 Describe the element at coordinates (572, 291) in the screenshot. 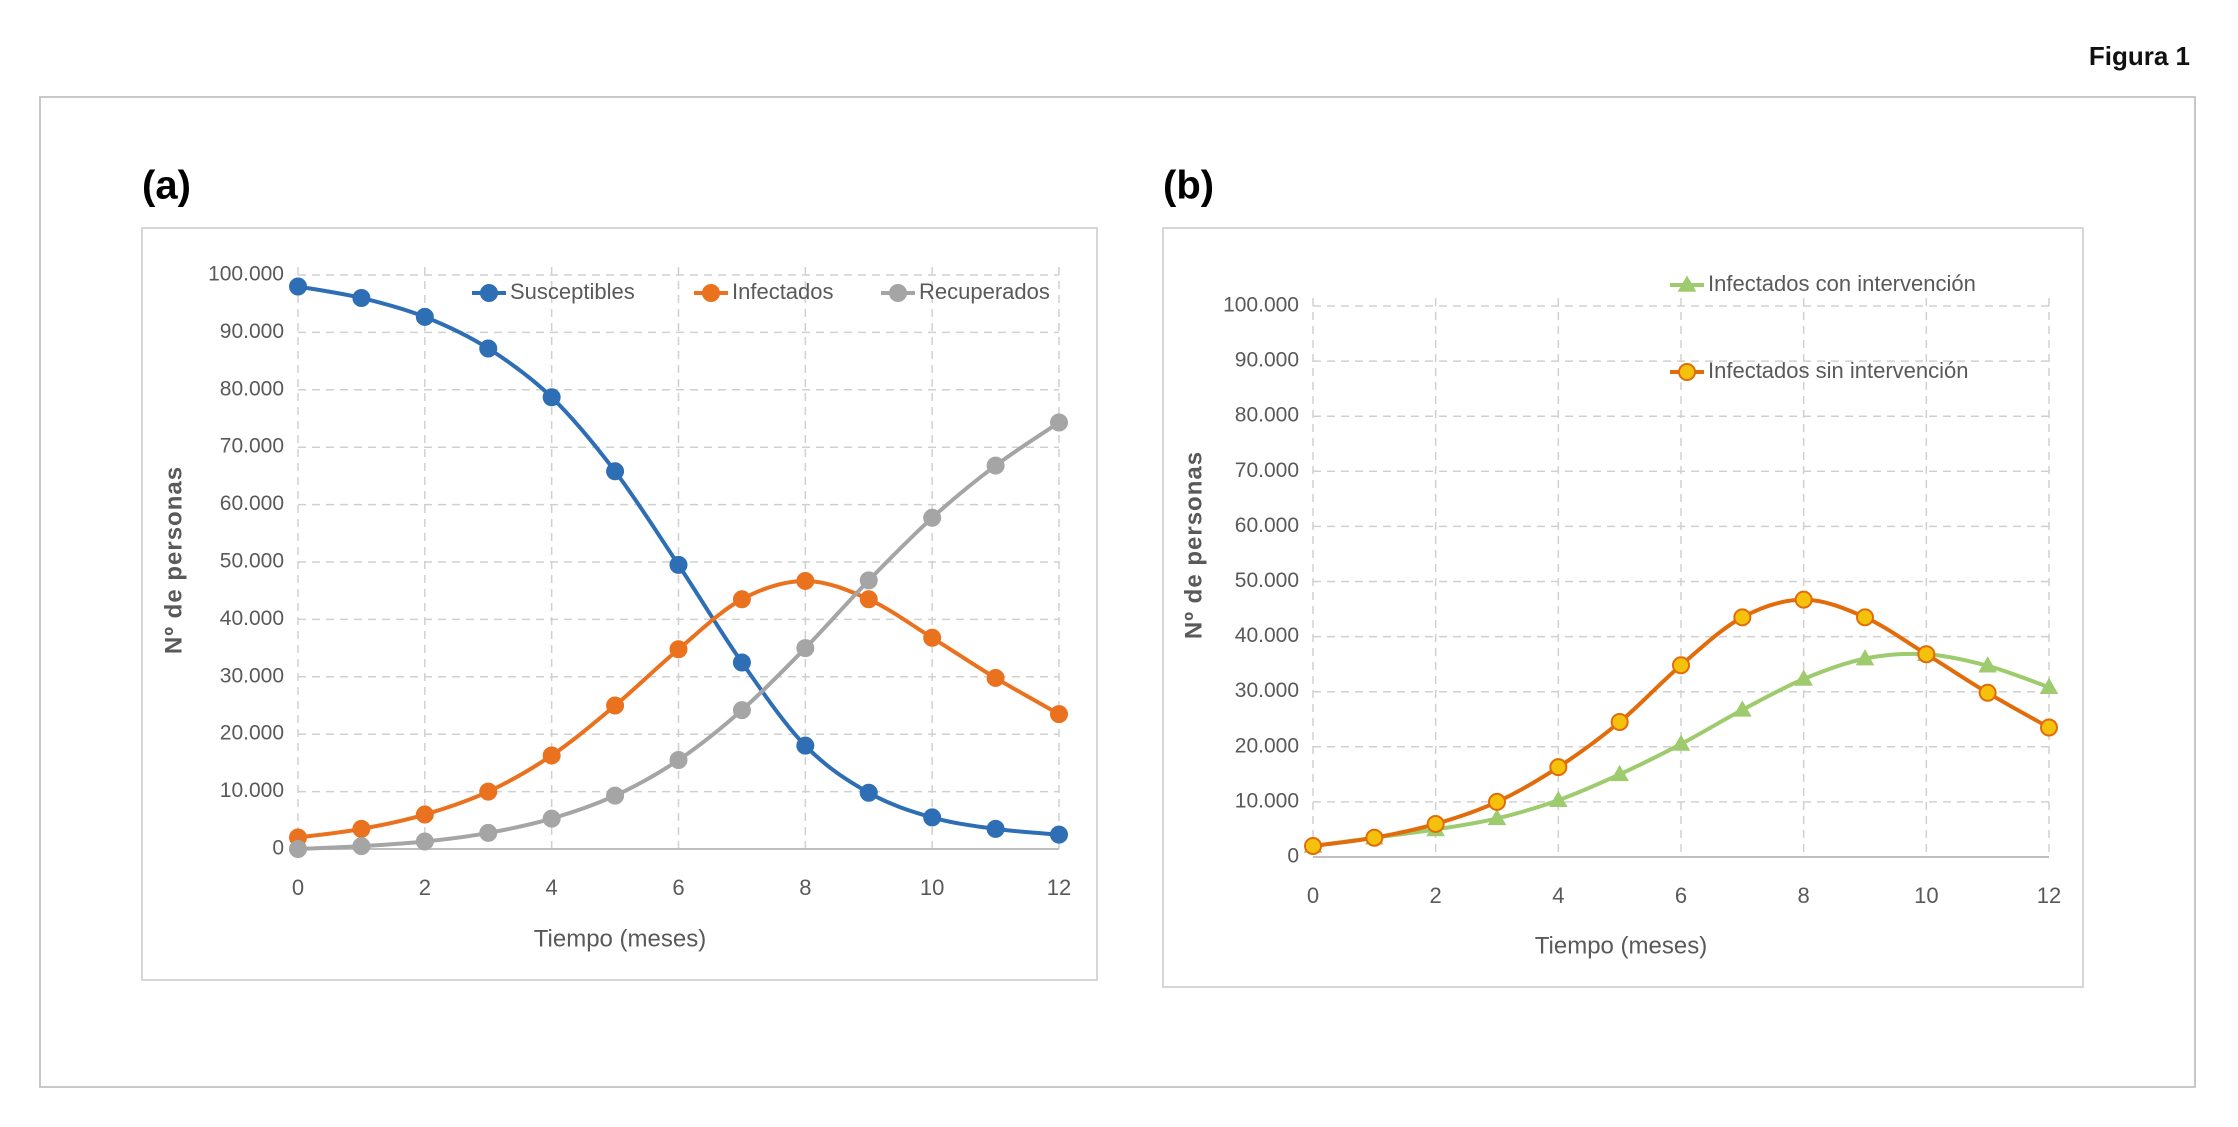

I see `legend-label: Susceptibles` at that location.